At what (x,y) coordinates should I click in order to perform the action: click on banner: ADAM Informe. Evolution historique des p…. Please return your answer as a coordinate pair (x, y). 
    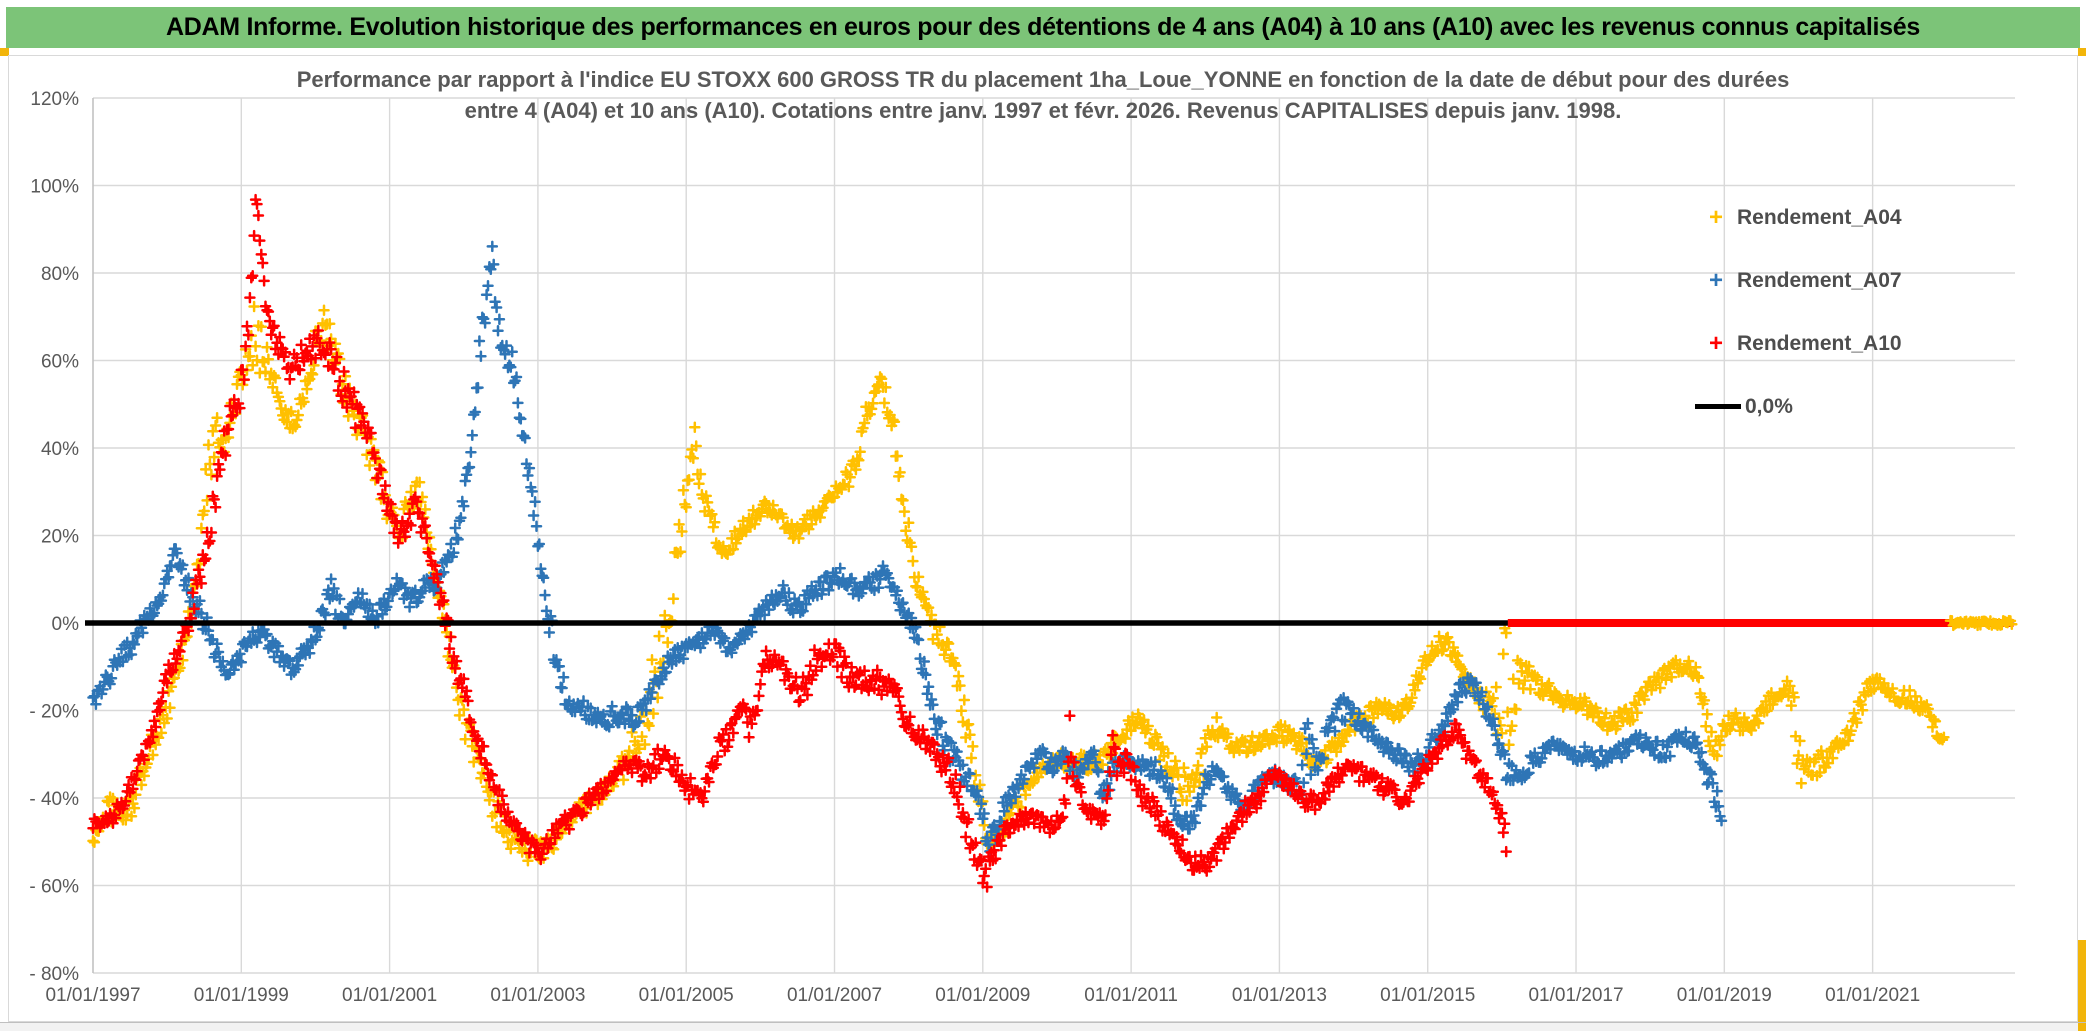
    Looking at the image, I should click on (1043, 27).